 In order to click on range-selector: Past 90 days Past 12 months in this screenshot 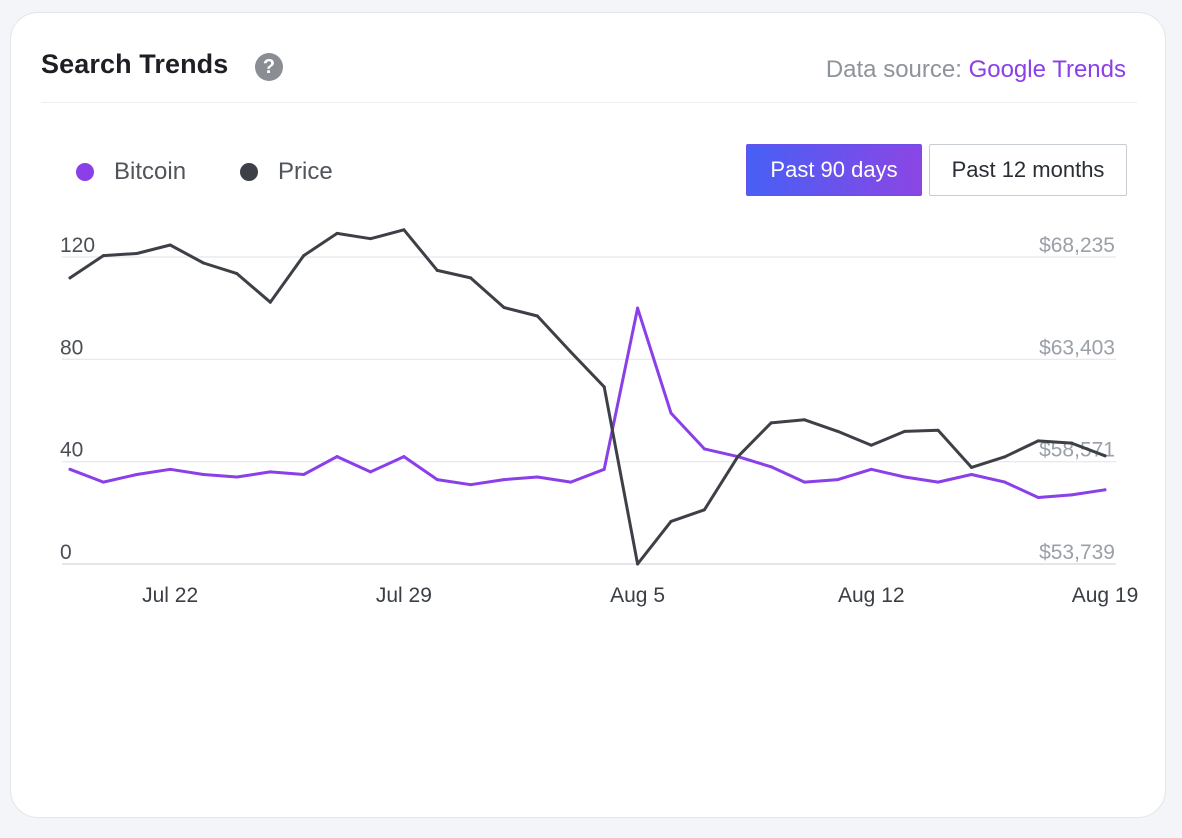, I will do `click(936, 170)`.